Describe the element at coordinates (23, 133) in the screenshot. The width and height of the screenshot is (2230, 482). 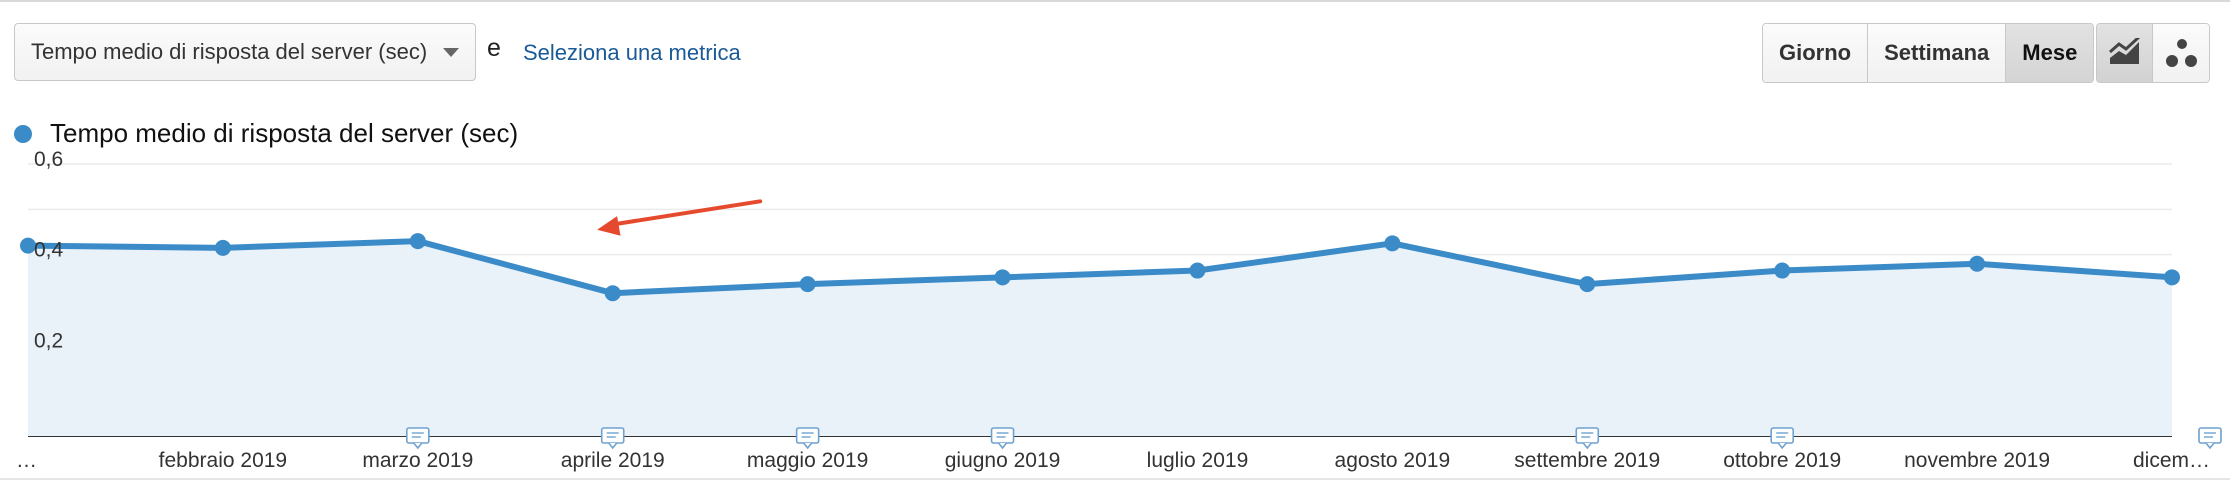
I see `legend-series-dot` at that location.